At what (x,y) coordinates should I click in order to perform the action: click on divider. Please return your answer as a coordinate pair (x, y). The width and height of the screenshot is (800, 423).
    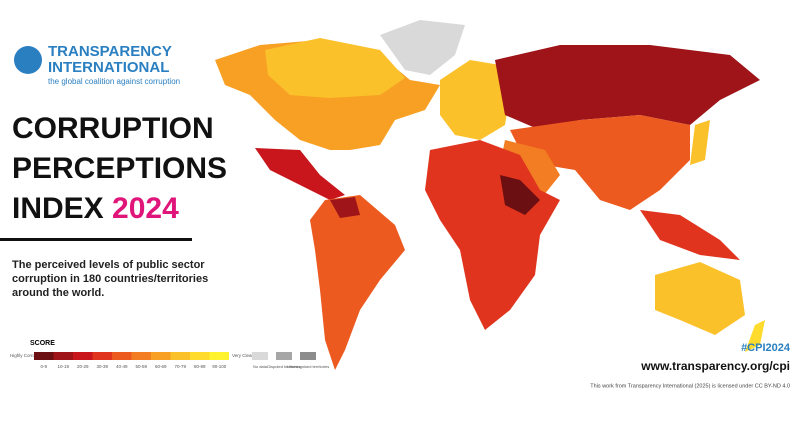
    Looking at the image, I should click on (96, 239).